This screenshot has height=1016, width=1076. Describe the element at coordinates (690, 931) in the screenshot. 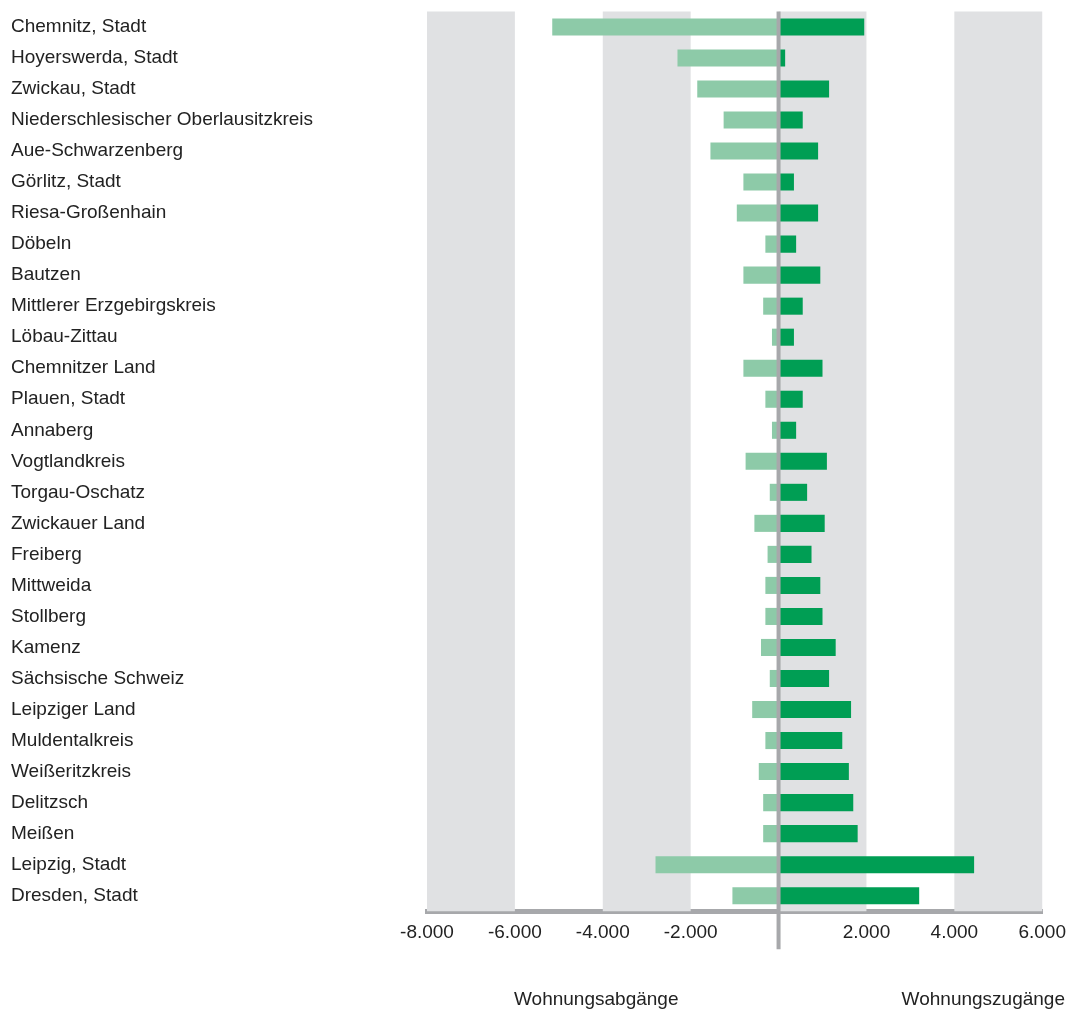

I see `x-tick-label: -2.000` at that location.